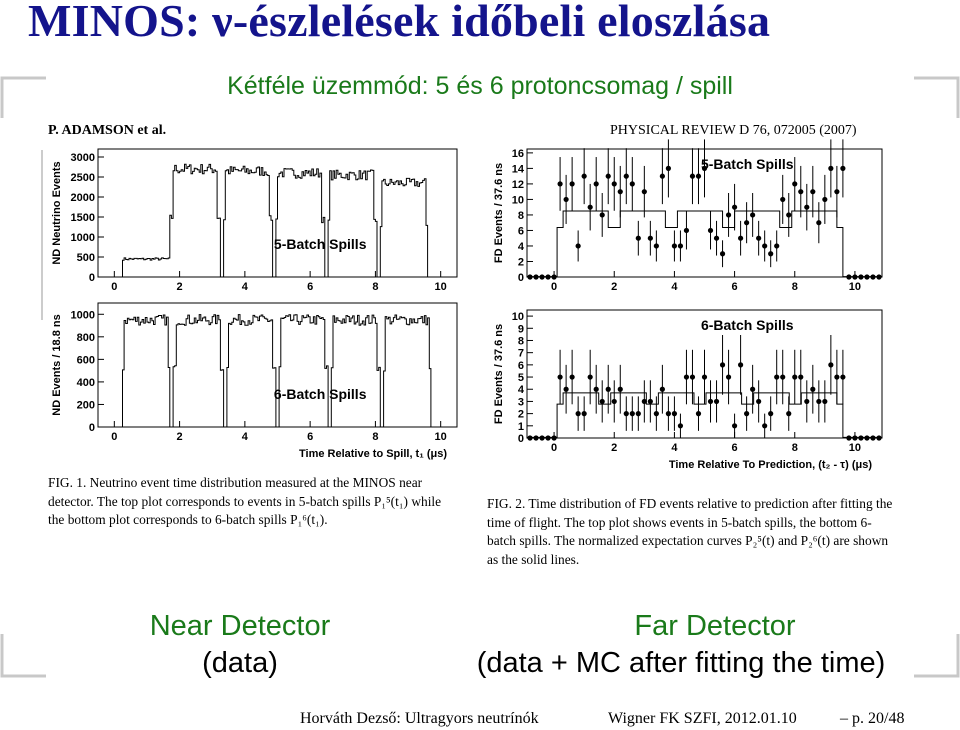 The image size is (960, 730). I want to click on fd5-ytick-label: 0, so click(521, 278).